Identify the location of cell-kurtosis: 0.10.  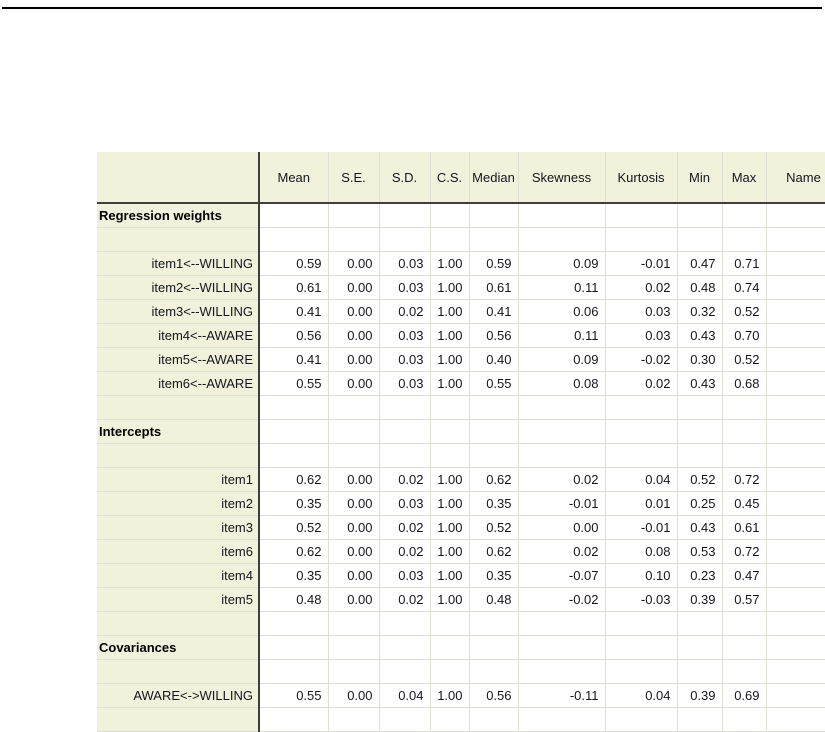
(641, 575).